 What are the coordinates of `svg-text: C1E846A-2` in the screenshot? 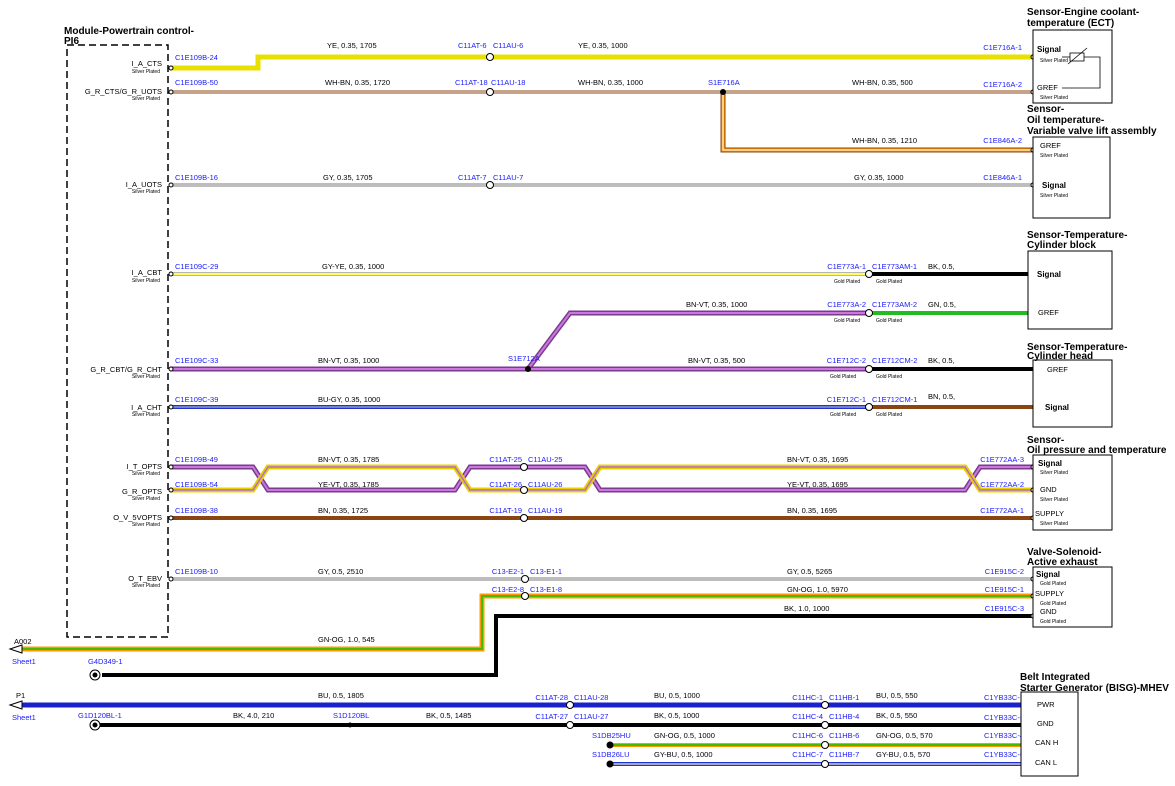 It's located at (1002, 140).